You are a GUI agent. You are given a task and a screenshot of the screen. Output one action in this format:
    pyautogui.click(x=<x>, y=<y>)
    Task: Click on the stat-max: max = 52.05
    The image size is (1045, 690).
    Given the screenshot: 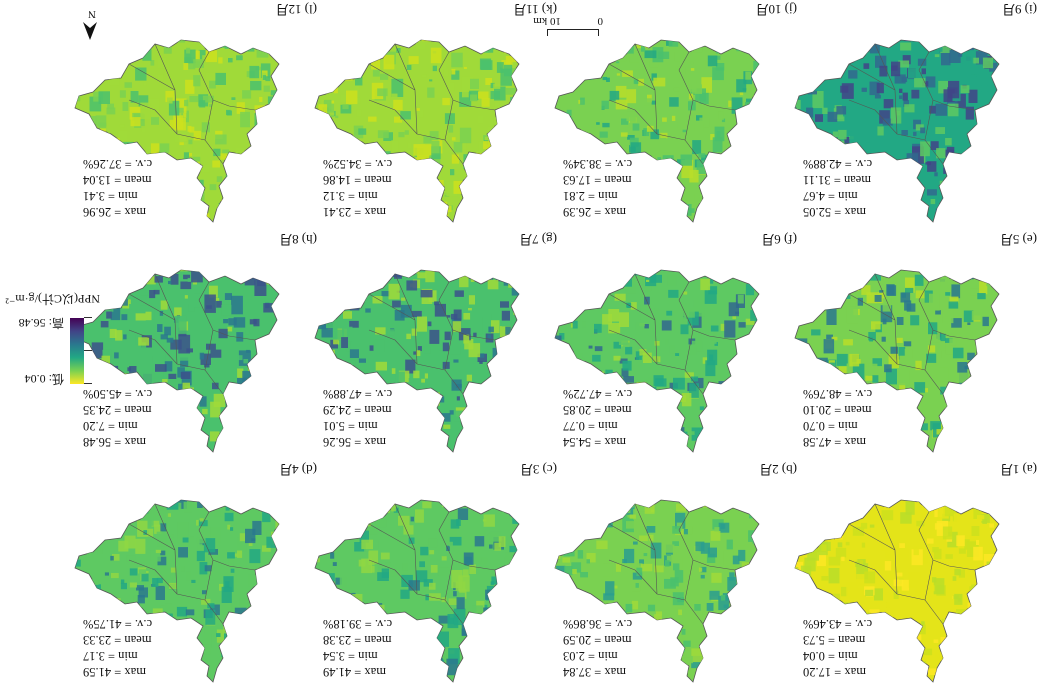 What is the action you would take?
    pyautogui.click(x=834, y=212)
    